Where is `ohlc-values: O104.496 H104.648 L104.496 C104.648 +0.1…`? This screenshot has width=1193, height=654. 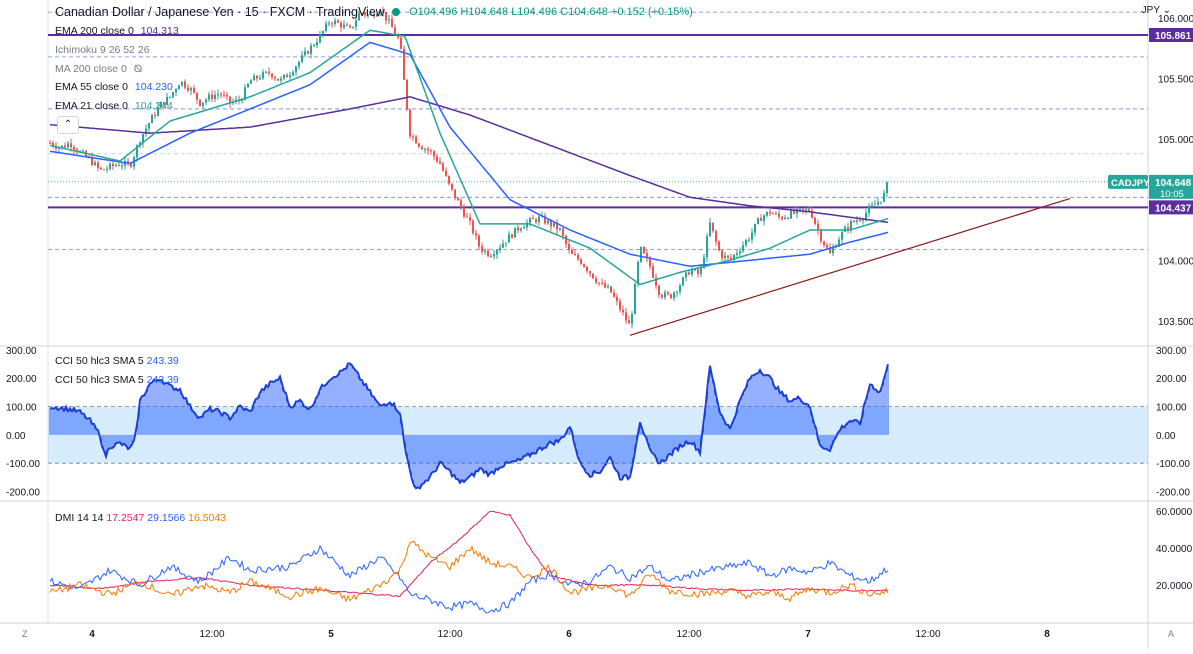
ohlc-values: O104.496 H104.648 L104.496 C104.648 +0.1… is located at coordinates (551, 12).